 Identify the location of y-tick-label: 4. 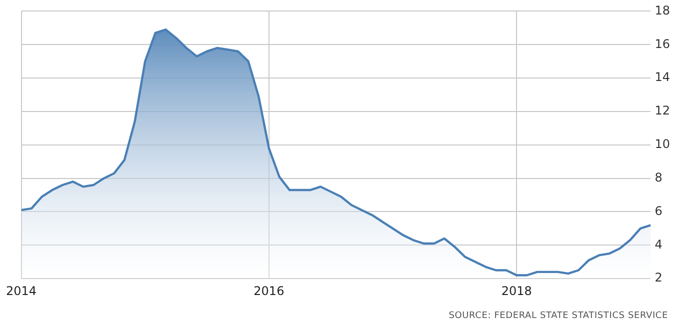
(658, 244).